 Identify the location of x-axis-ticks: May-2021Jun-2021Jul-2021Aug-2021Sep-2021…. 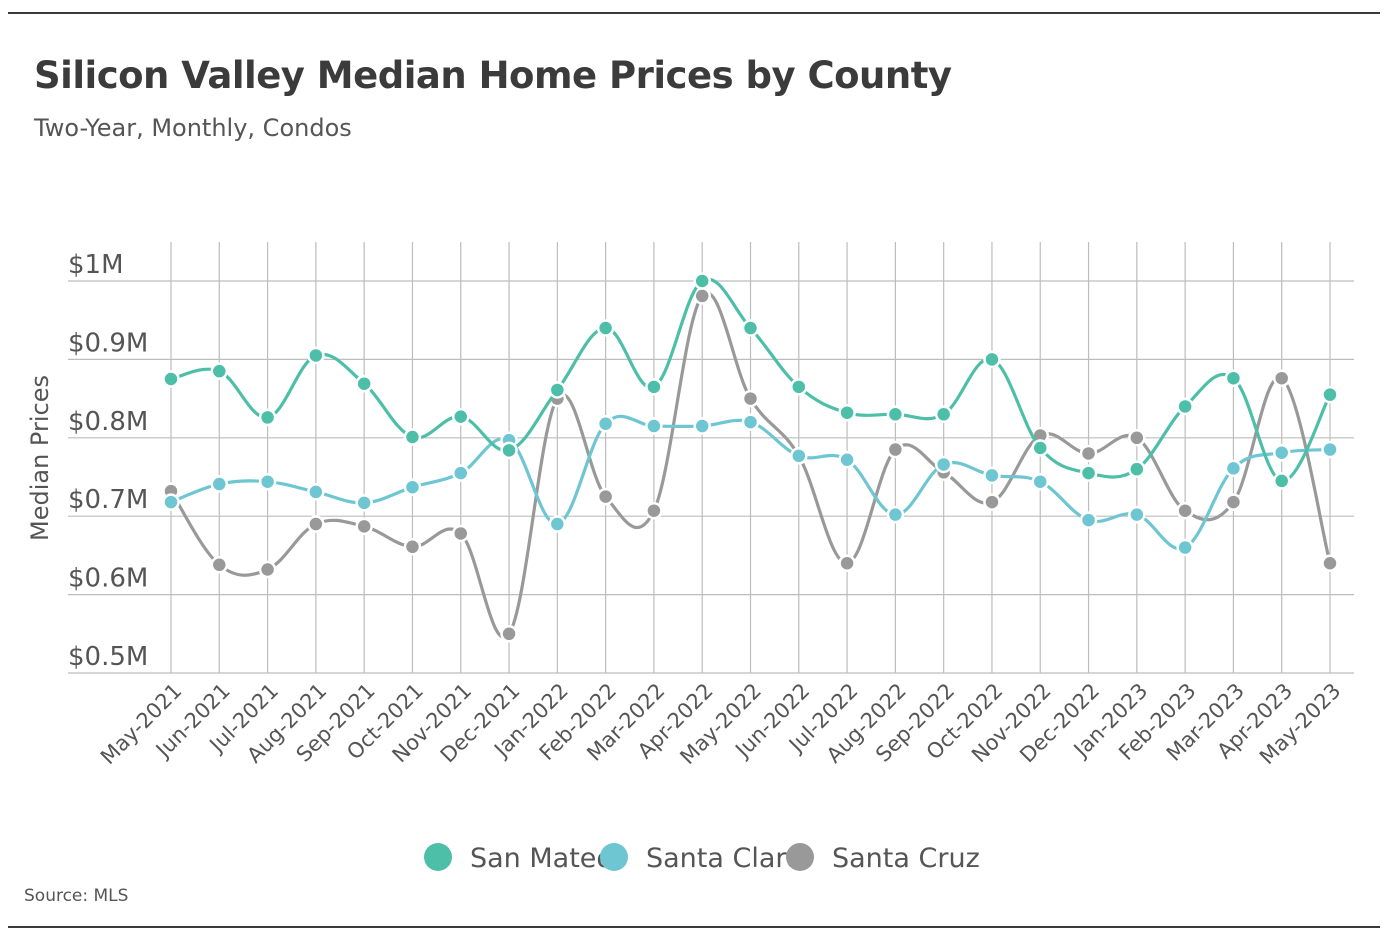
(721, 724).